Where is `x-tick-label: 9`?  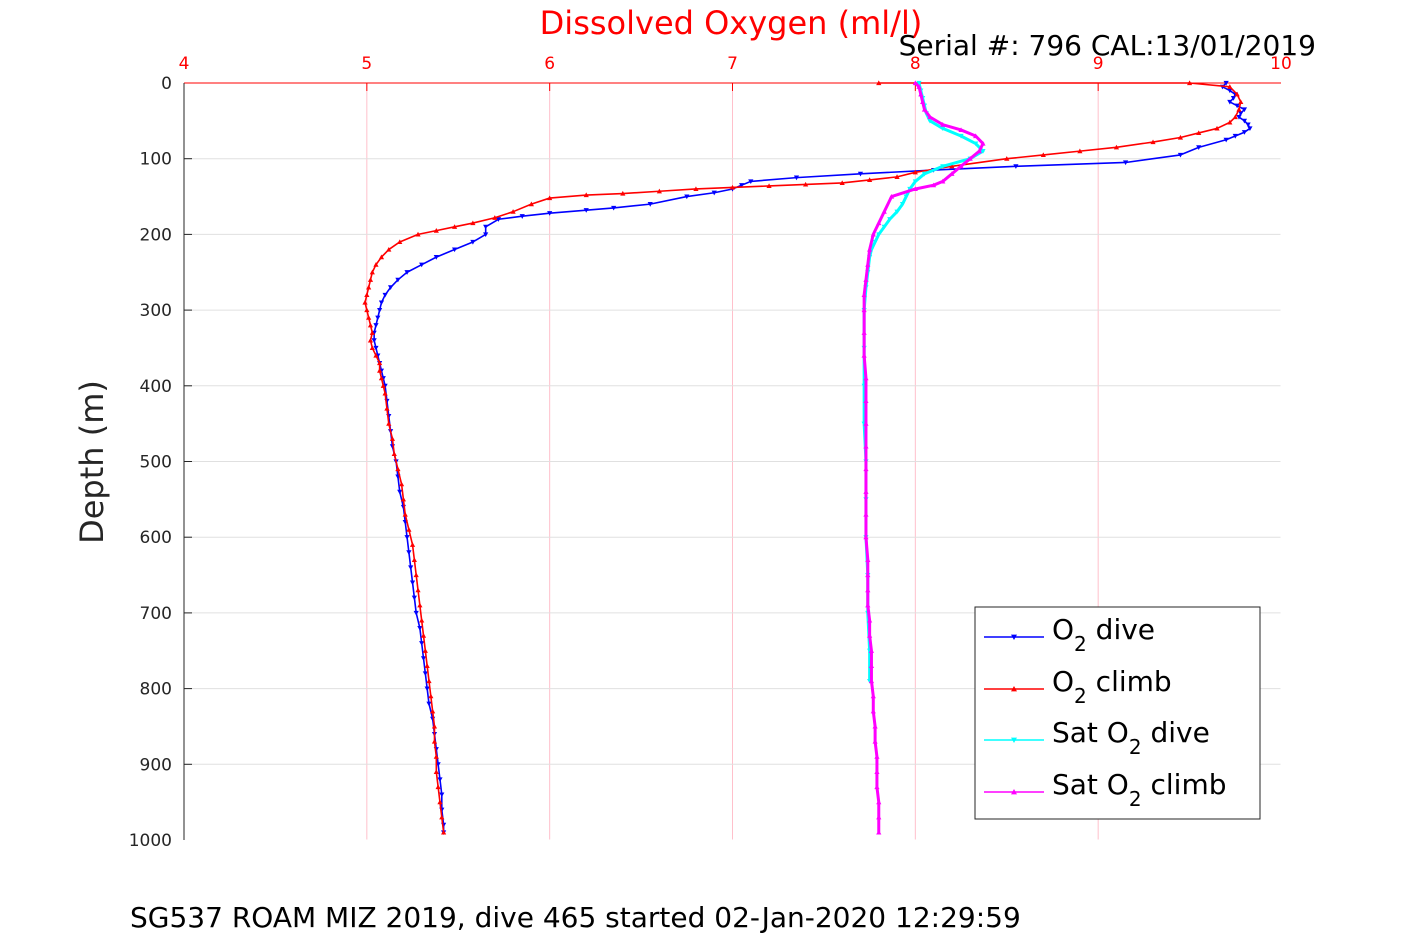
x-tick-label: 9 is located at coordinates (1098, 64).